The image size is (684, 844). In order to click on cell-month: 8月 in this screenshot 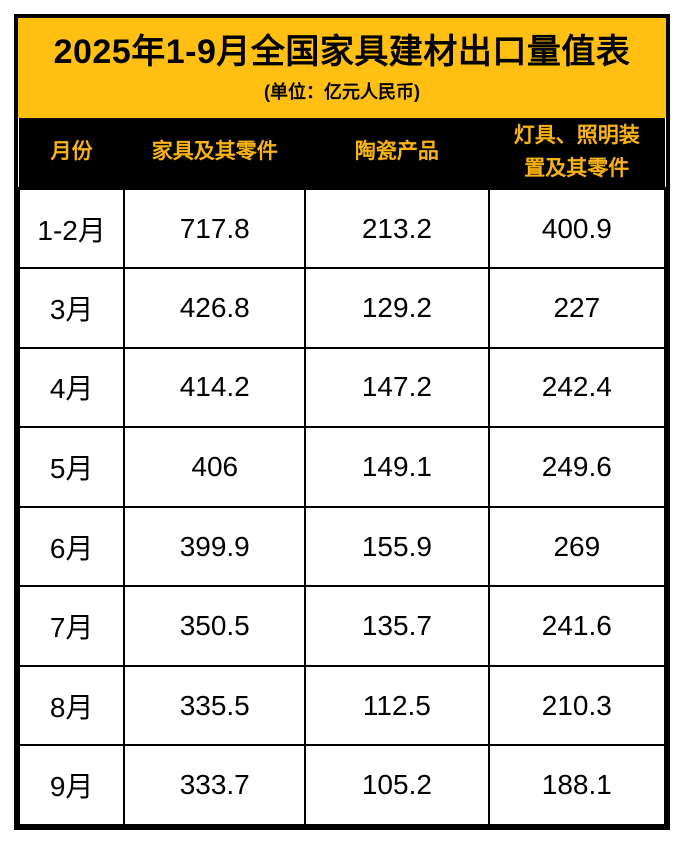, I will do `click(71, 705)`.